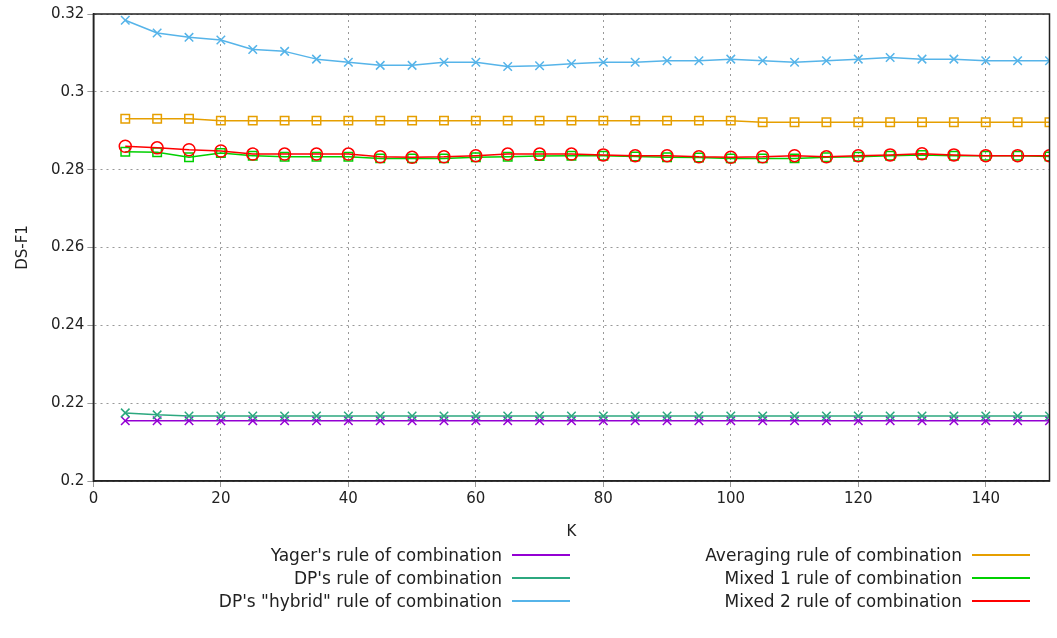 This screenshot has width=1057, height=638. What do you see at coordinates (833, 555) in the screenshot?
I see `legend-label: Averaging rule of combination` at bounding box center [833, 555].